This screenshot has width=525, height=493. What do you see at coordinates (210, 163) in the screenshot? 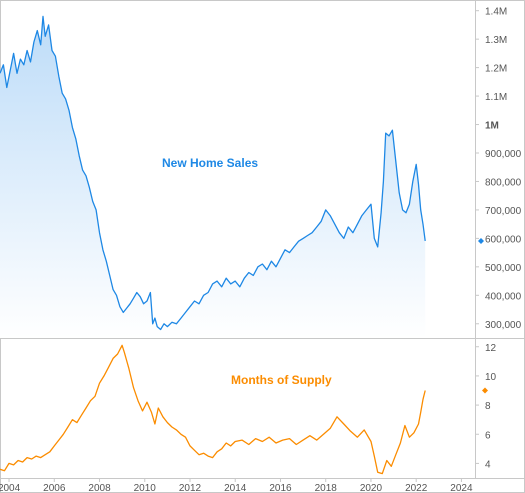
I see `sales-series-label: New Home Sales` at bounding box center [210, 163].